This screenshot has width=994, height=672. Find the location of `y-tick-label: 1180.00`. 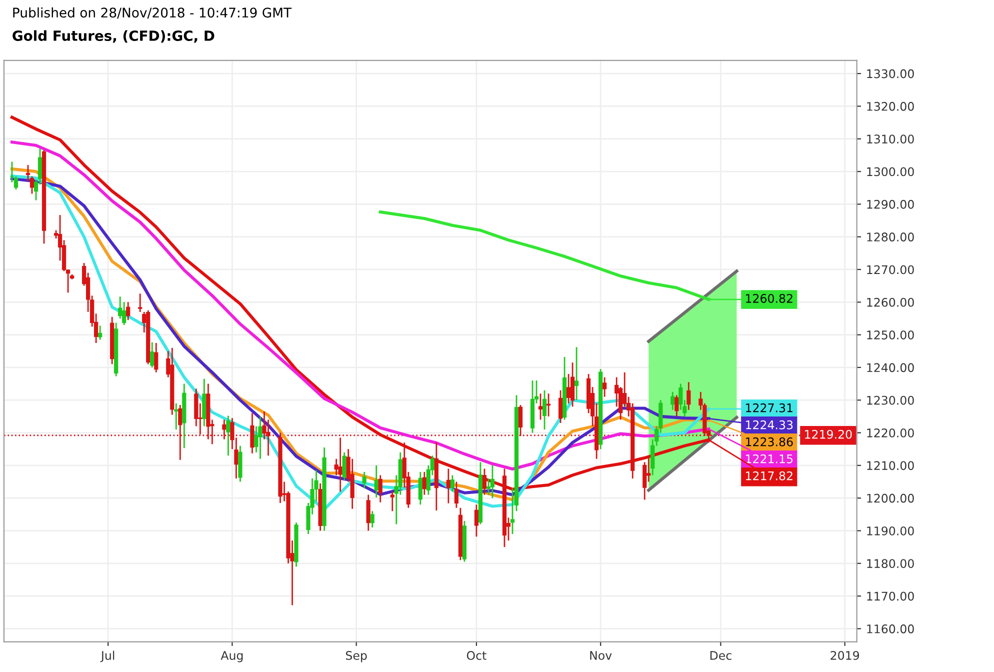

y-tick-label: 1180.00 is located at coordinates (890, 563).